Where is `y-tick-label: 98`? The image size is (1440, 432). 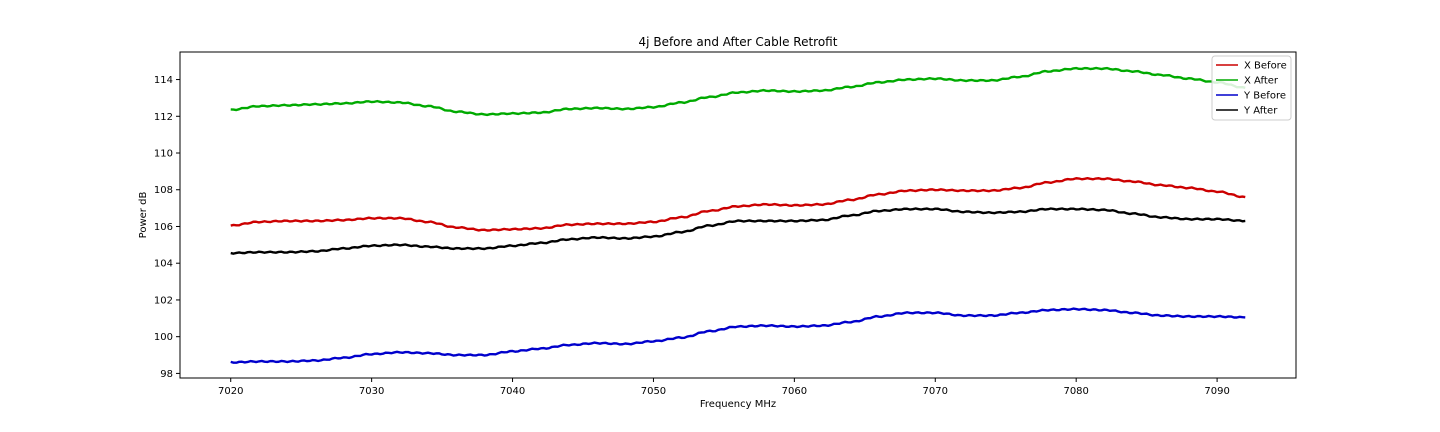
y-tick-label: 98 is located at coordinates (166, 374).